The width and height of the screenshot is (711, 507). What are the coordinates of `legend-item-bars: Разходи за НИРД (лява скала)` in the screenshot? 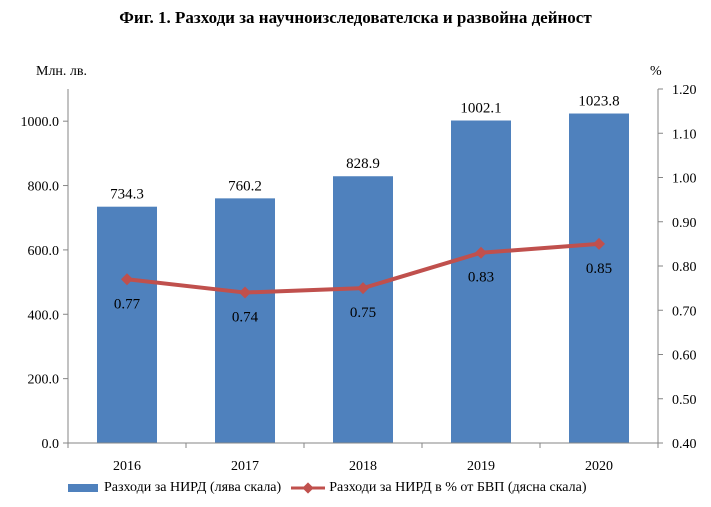 It's located at (174, 488).